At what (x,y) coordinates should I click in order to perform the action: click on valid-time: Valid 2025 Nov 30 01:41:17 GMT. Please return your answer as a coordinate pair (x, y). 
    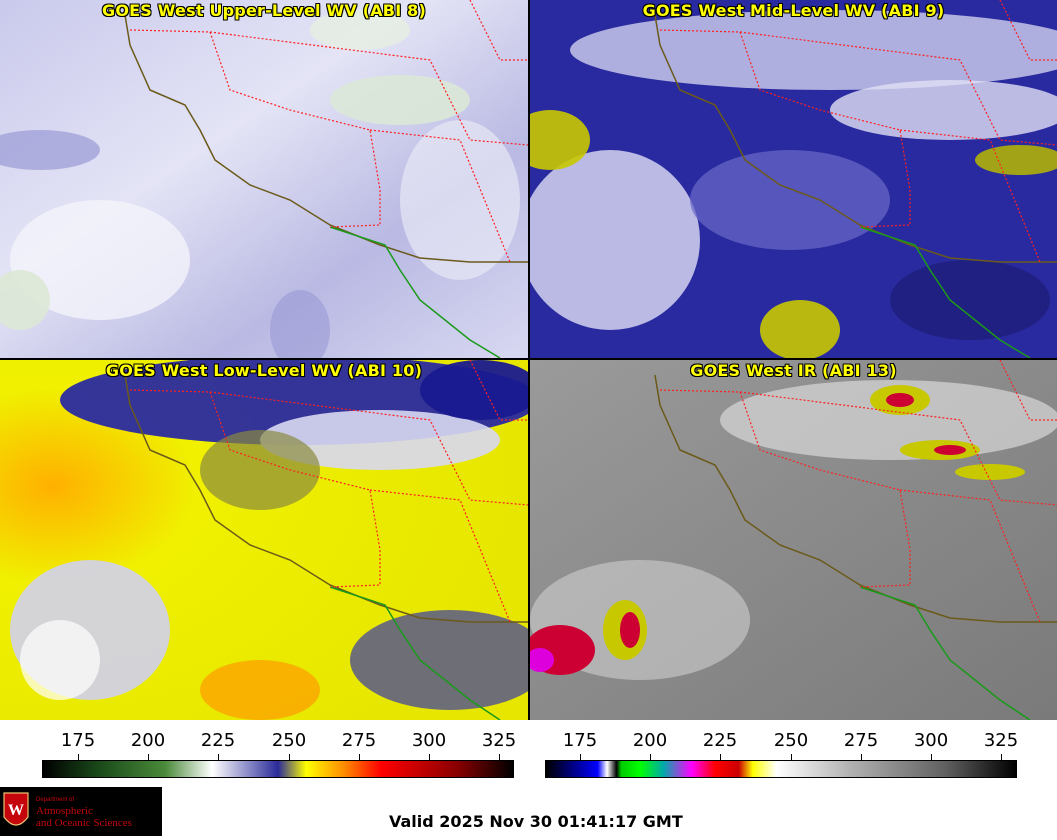
    Looking at the image, I should click on (536, 821).